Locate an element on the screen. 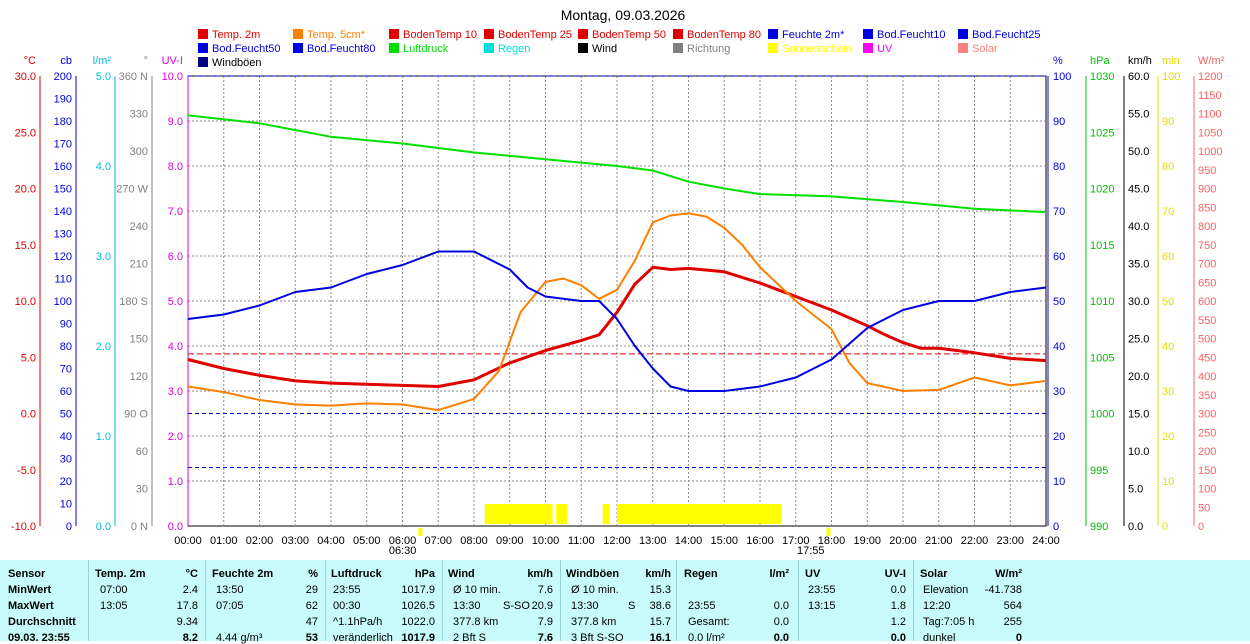 Image resolution: width=1250 pixels, height=644 pixels. axis-tick-min: 70 is located at coordinates (1168, 212).